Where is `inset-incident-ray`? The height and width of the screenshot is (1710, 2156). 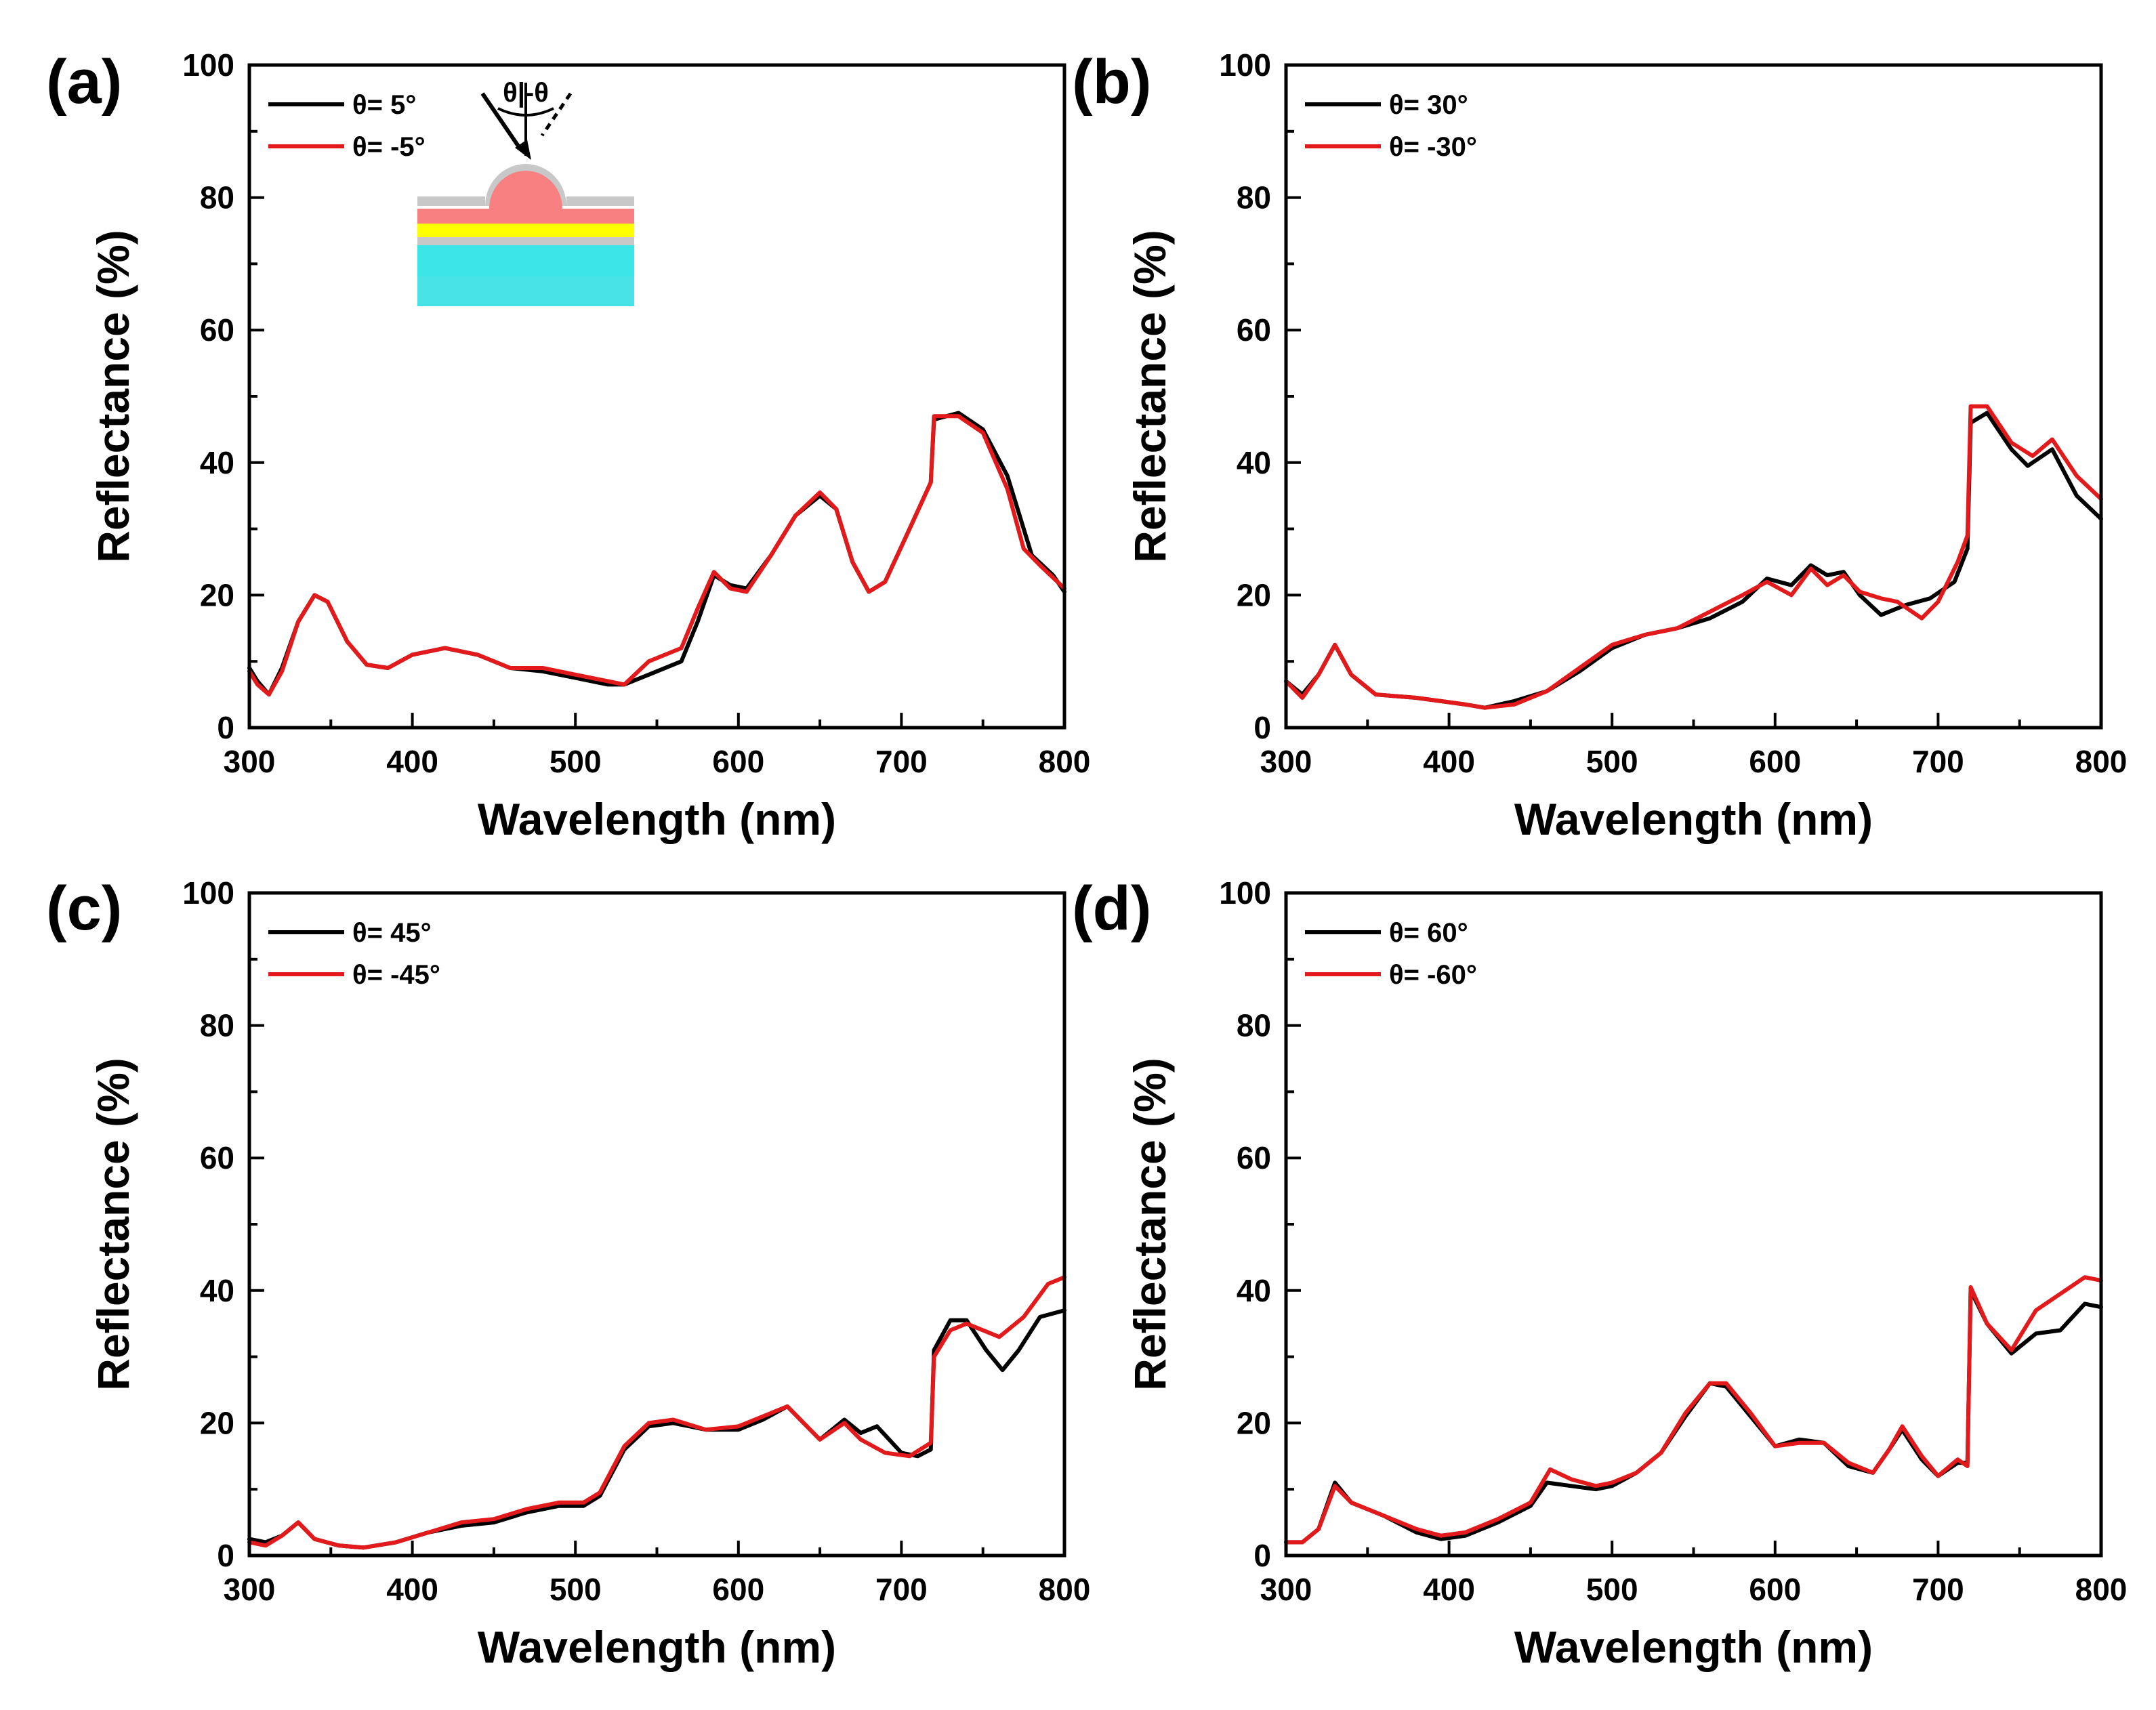 inset-incident-ray is located at coordinates (501, 121).